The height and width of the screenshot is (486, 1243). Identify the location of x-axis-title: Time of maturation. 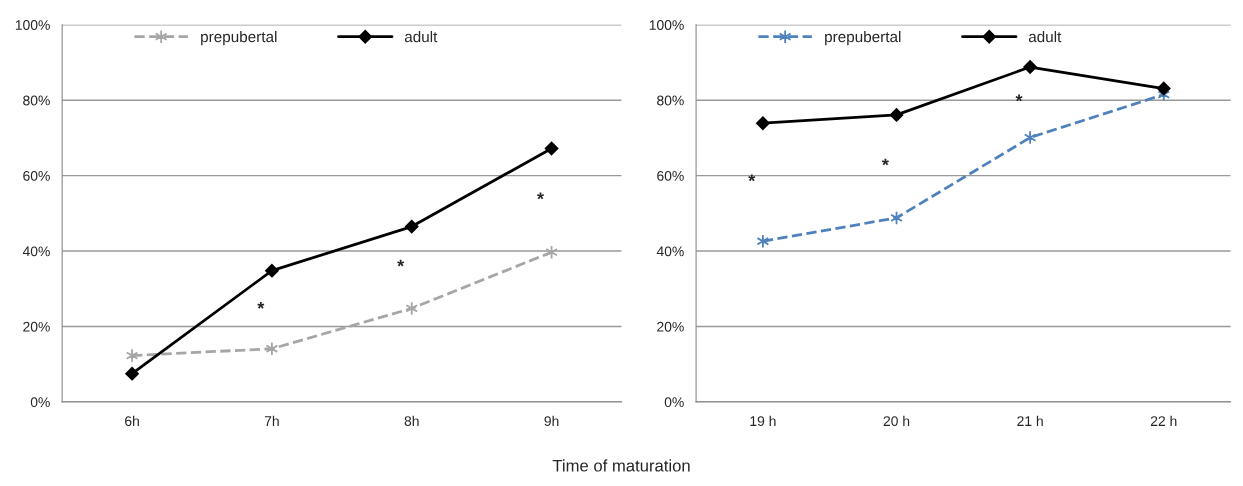
(621, 465).